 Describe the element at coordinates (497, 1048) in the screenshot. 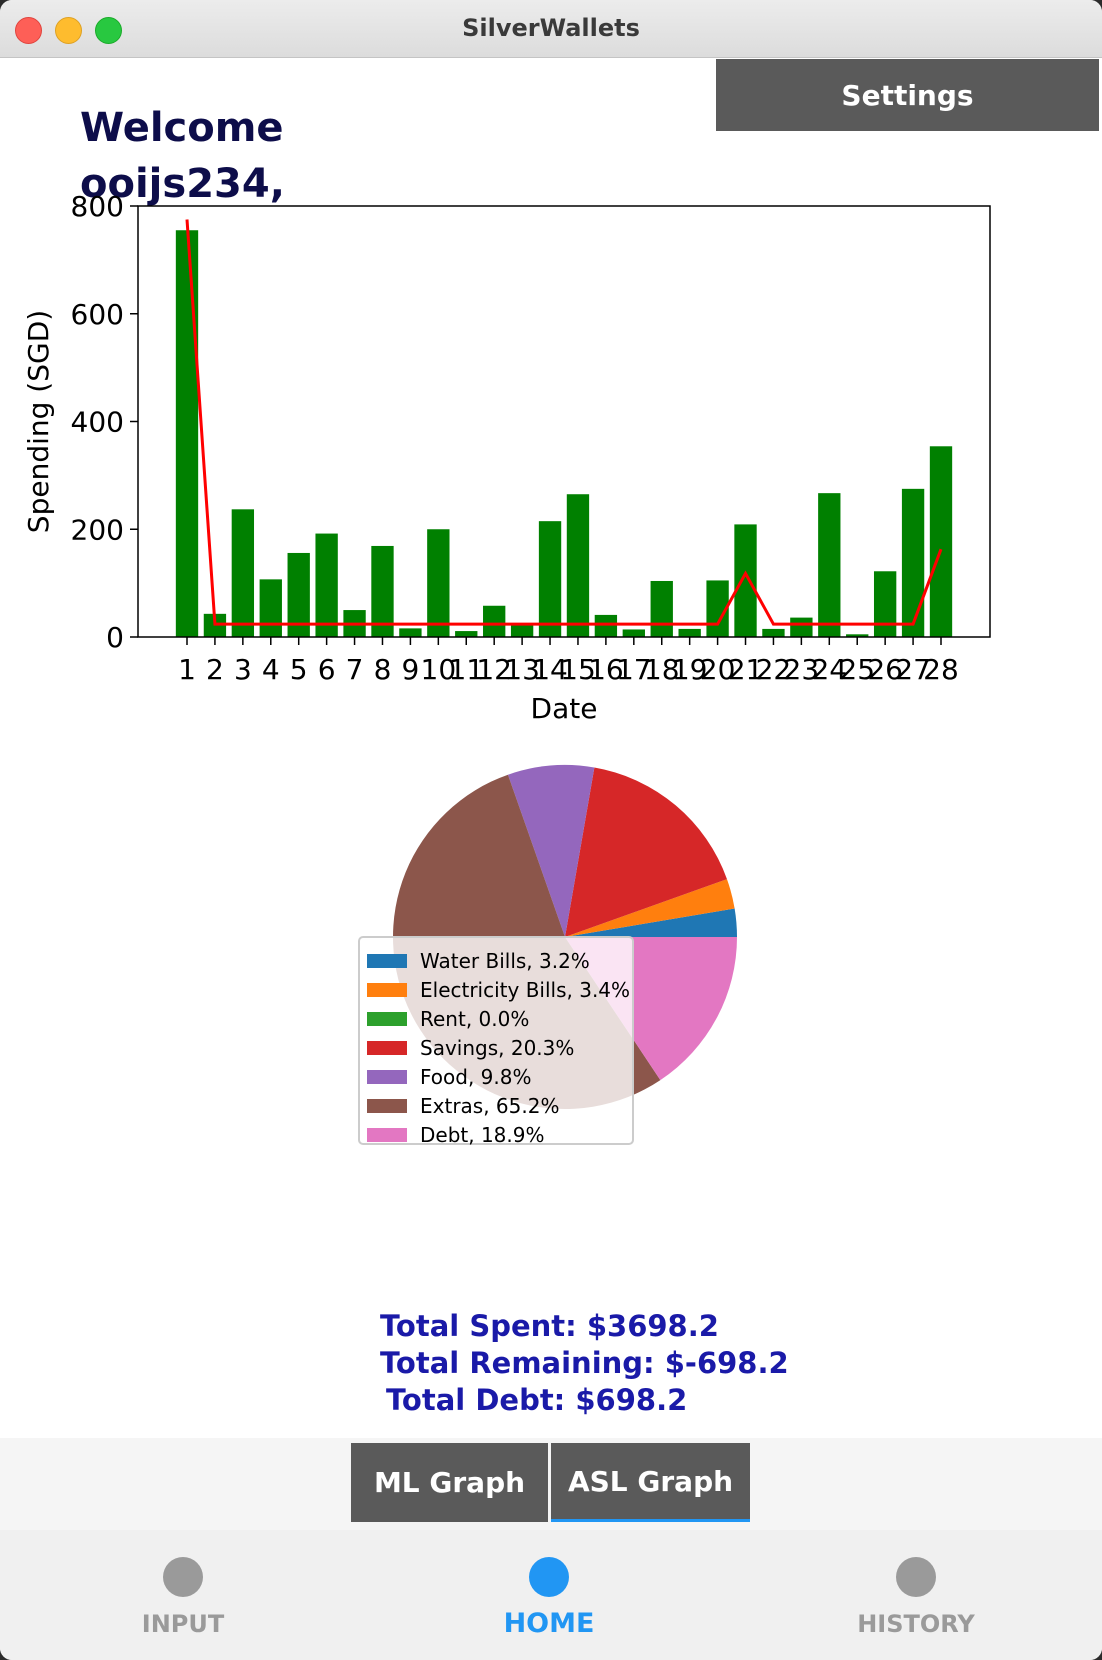

I see `legend-label-3: Savings, 20.3%` at that location.